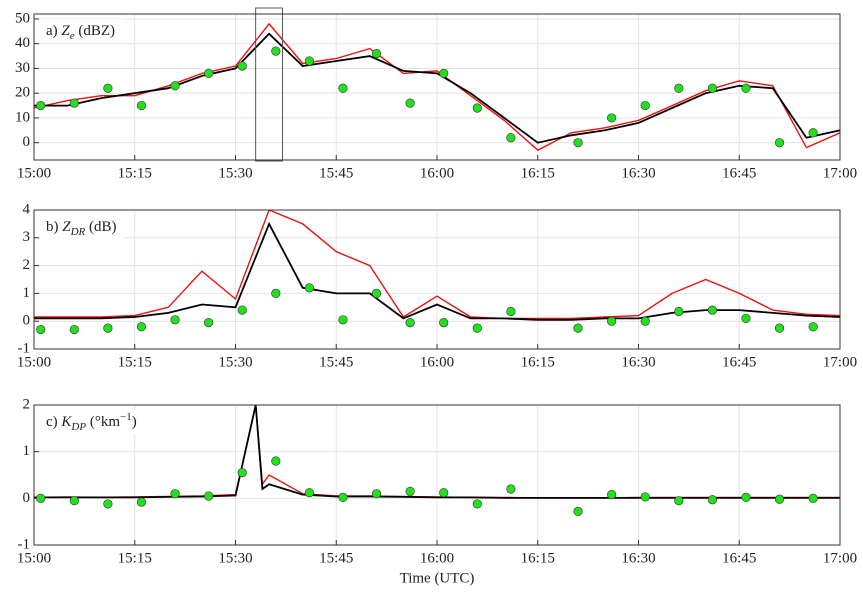 This screenshot has height=592, width=863. What do you see at coordinates (27, 237) in the screenshot?
I see `y-tick-label: 3` at bounding box center [27, 237].